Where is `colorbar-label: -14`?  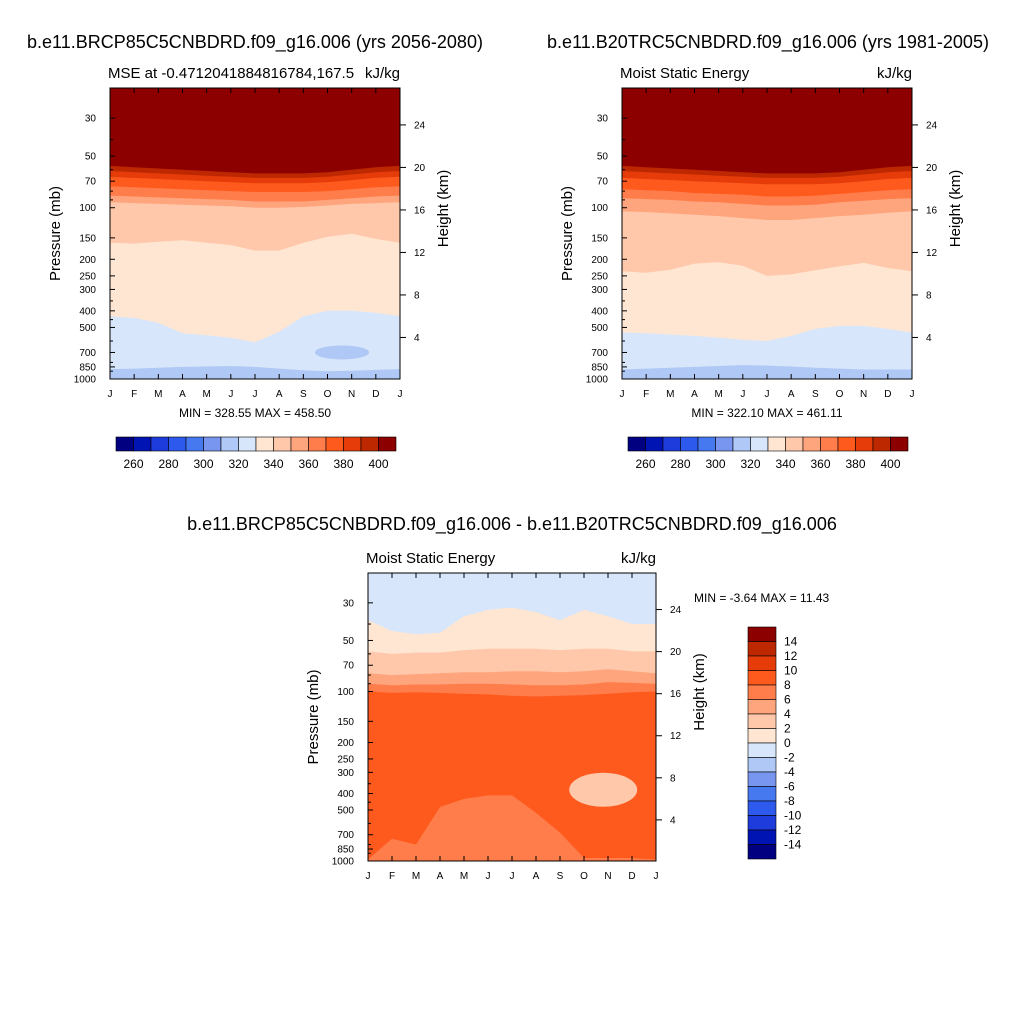
colorbar-label: -14 is located at coordinates (793, 845).